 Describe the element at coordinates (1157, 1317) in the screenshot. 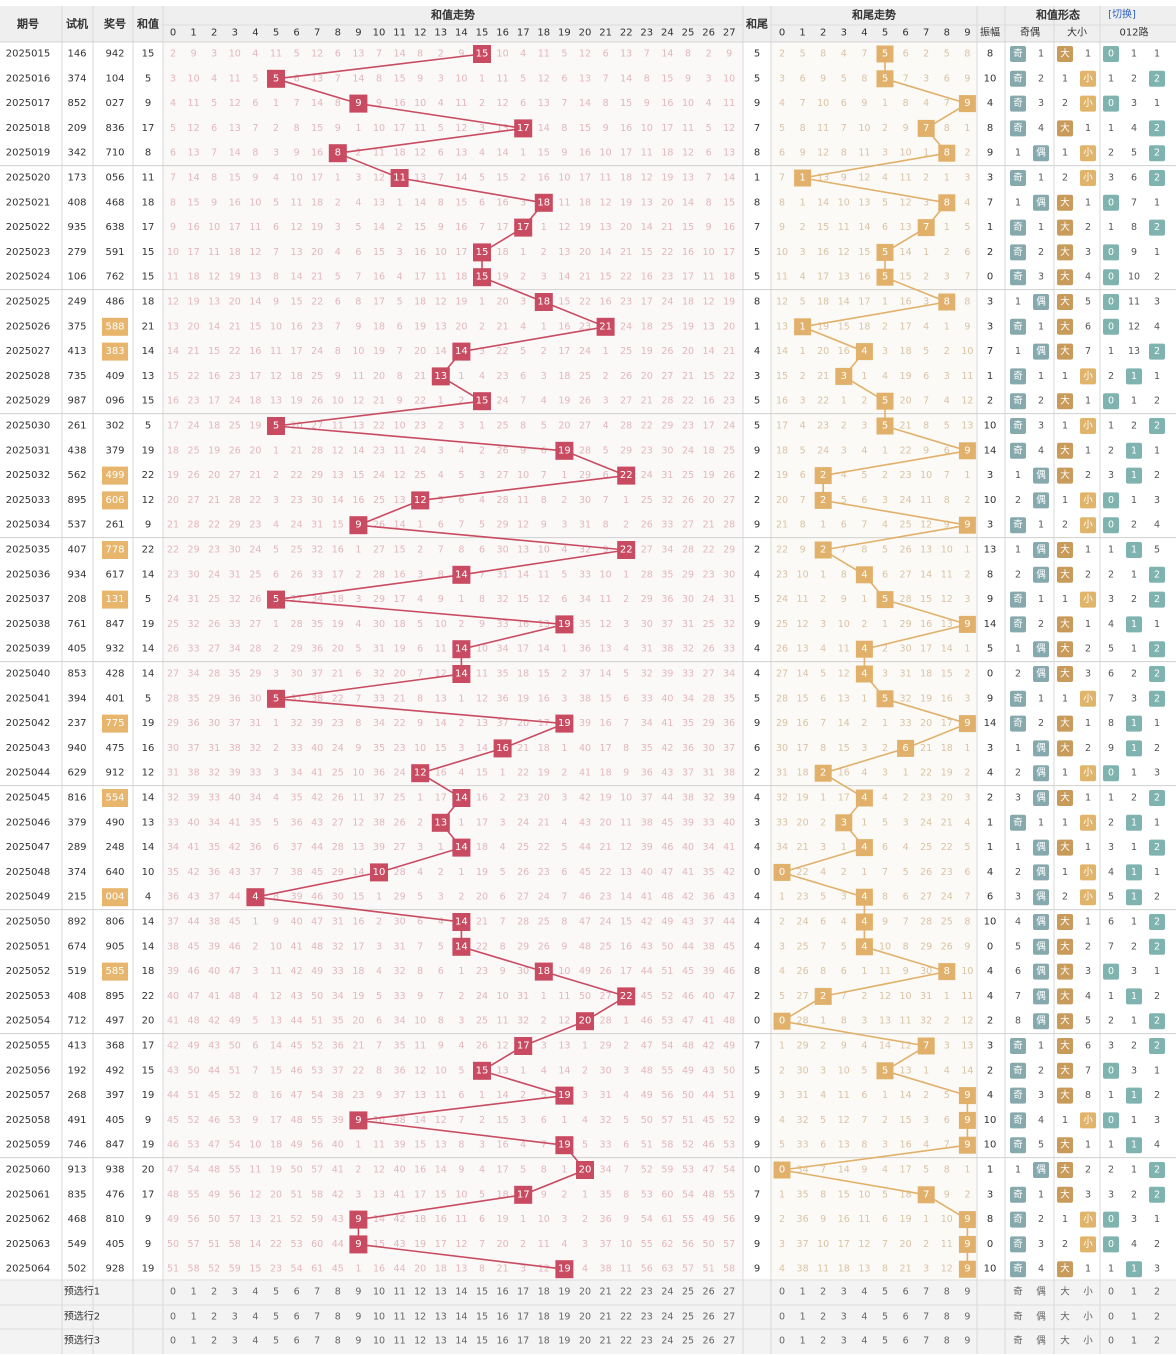

I see `preselect-road: 2` at that location.